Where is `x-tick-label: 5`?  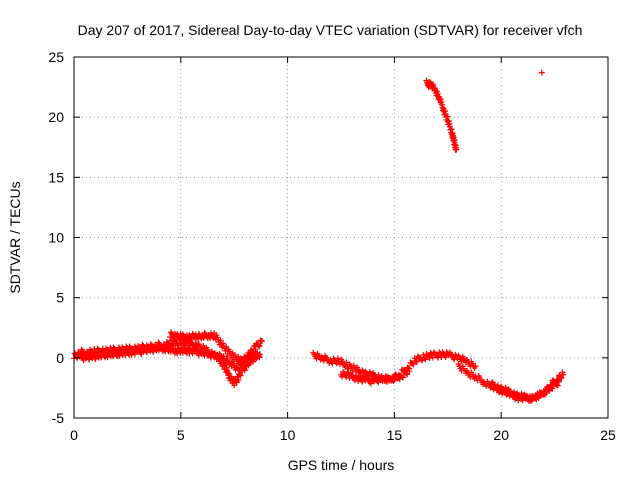 x-tick-label: 5 is located at coordinates (181, 435).